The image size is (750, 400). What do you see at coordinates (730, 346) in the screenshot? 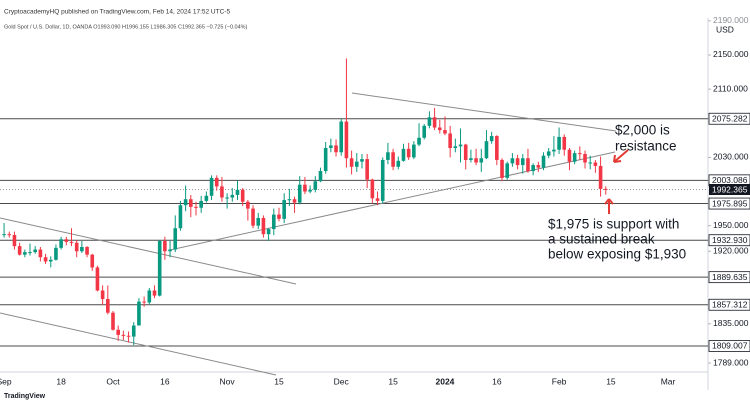
I see `level-label: 1809.007` at bounding box center [730, 346].